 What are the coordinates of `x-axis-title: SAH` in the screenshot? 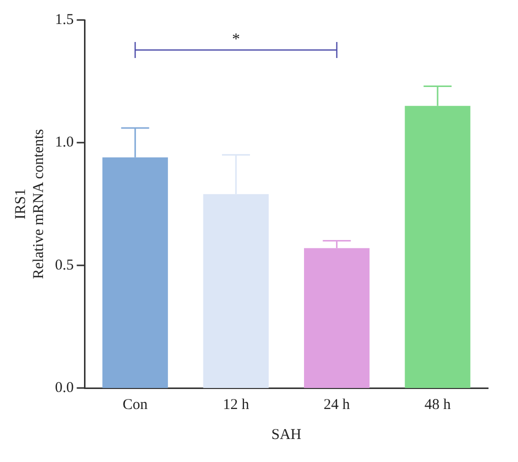 It's located at (286, 434).